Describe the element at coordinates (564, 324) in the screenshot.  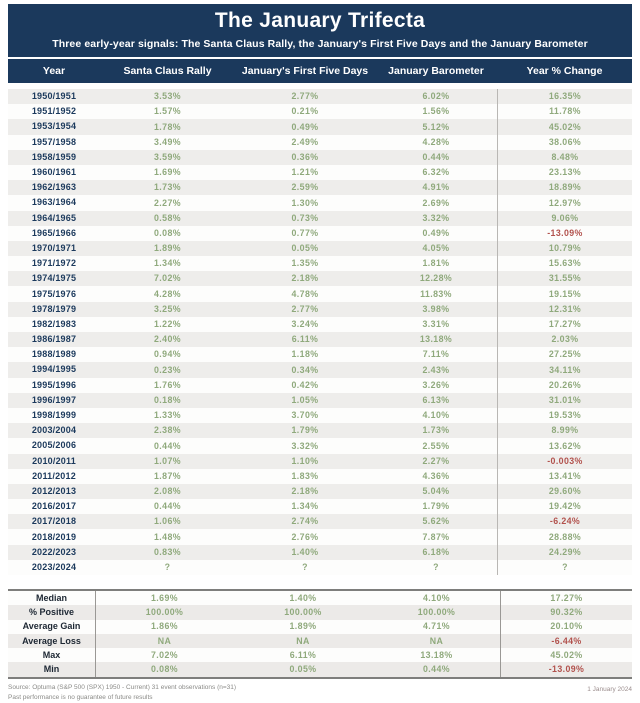
I see `value-cell: 17.27%` at that location.